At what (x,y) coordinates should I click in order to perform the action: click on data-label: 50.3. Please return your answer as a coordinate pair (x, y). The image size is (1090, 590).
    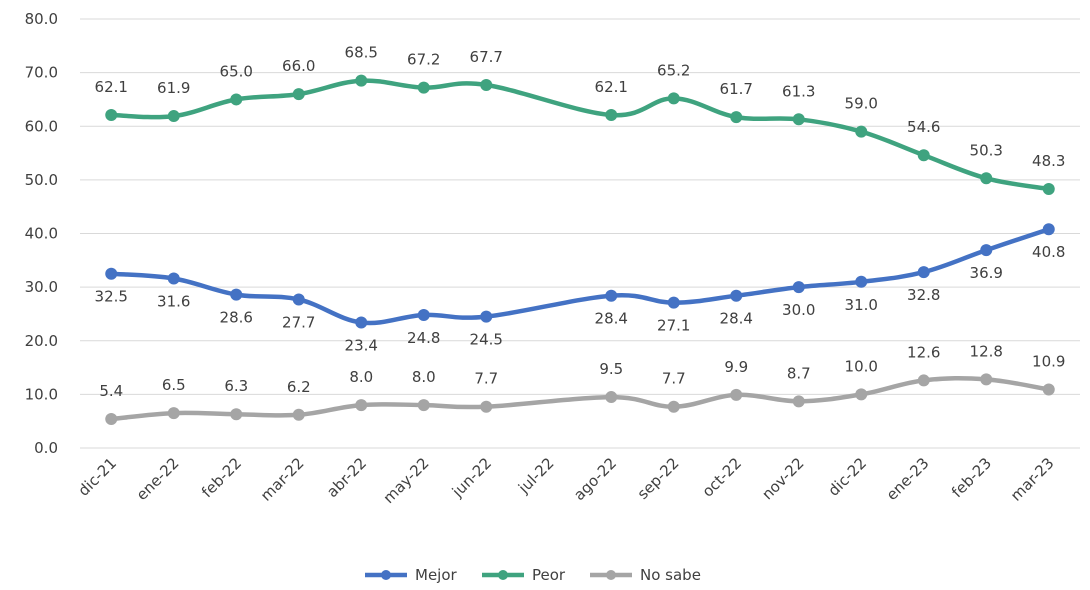
    Looking at the image, I should click on (986, 150).